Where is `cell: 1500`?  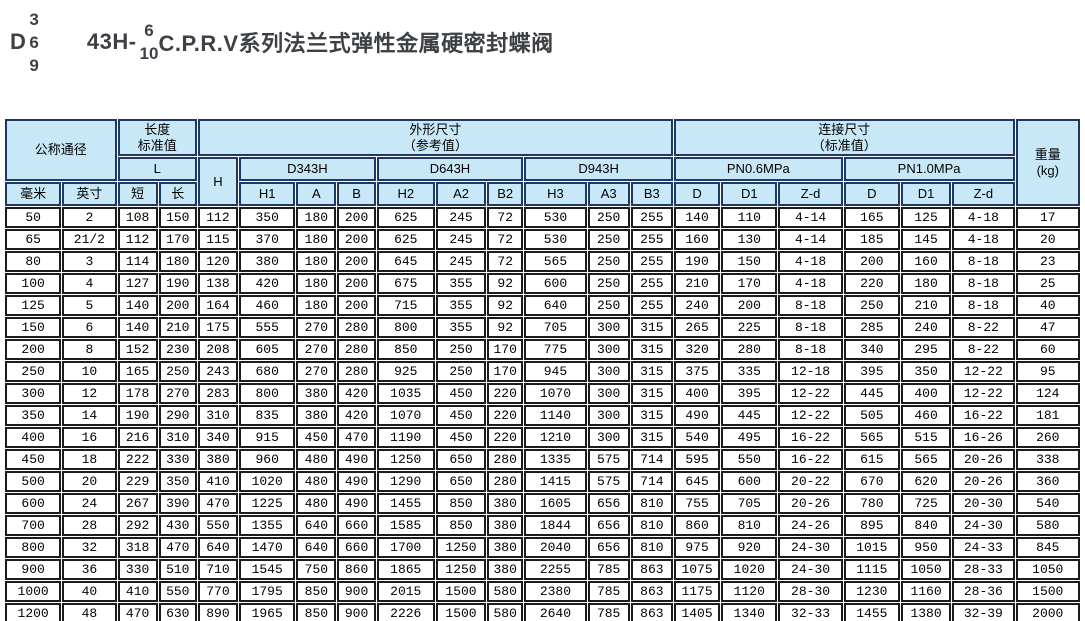 cell: 1500 is located at coordinates (461, 591).